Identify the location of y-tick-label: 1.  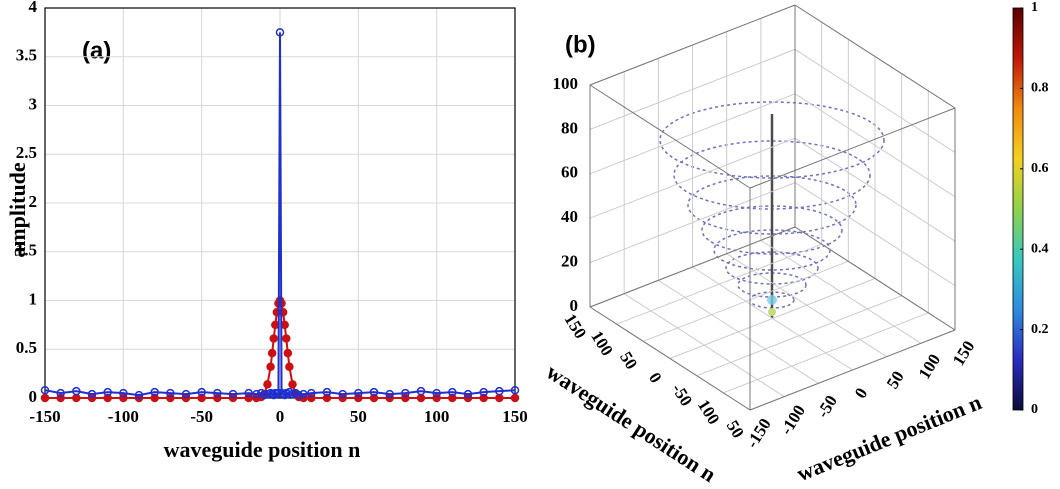
(33, 298).